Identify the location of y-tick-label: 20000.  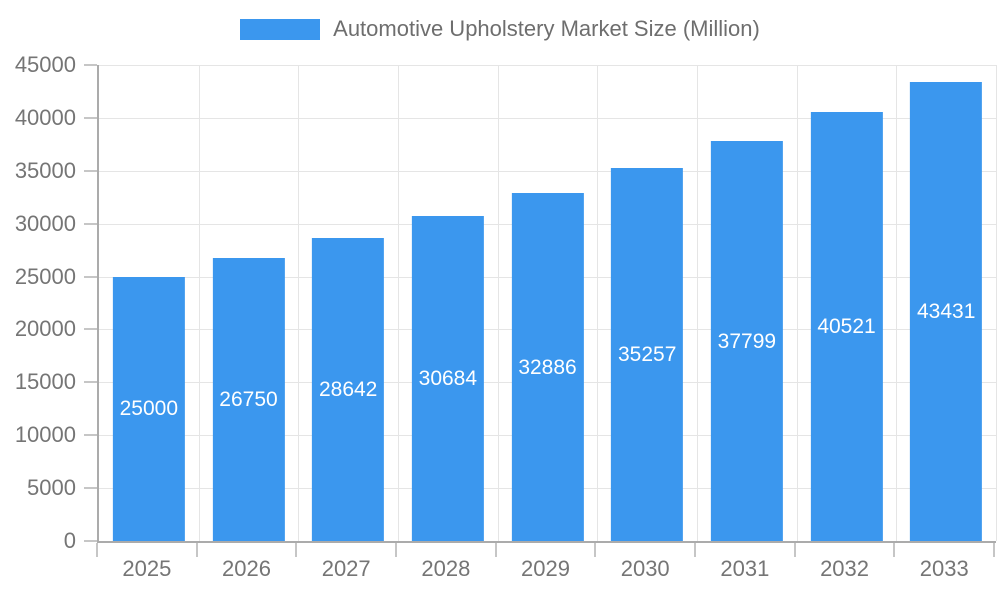
(45, 329).